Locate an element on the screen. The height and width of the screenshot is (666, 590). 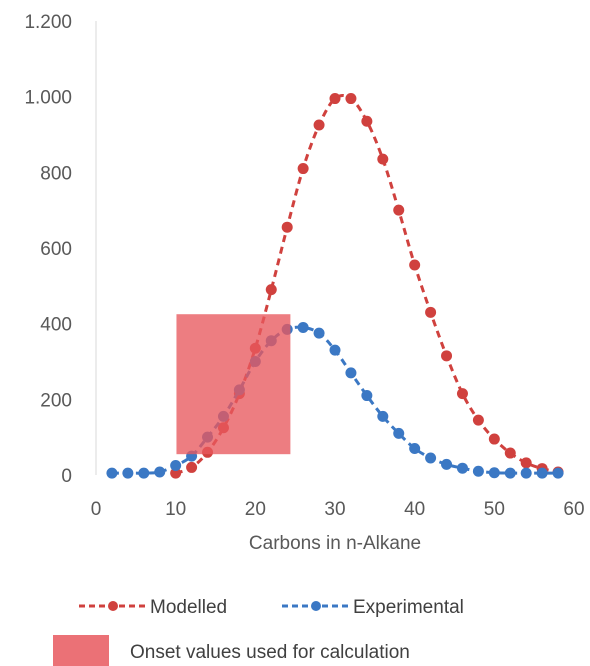
legend-item-experimental: Experimental is located at coordinates (373, 607).